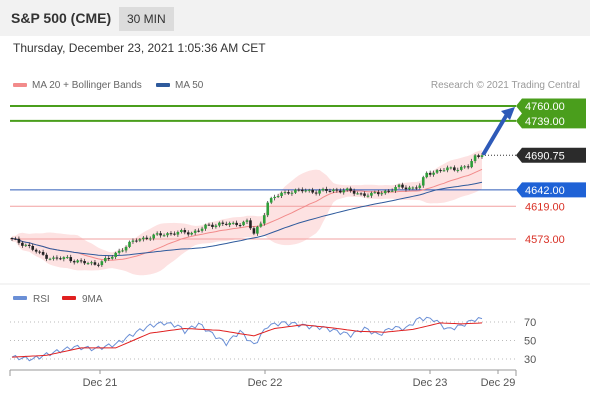 The width and height of the screenshot is (590, 400). What do you see at coordinates (508, 113) in the screenshot?
I see `forecast-arrowhead` at bounding box center [508, 113].